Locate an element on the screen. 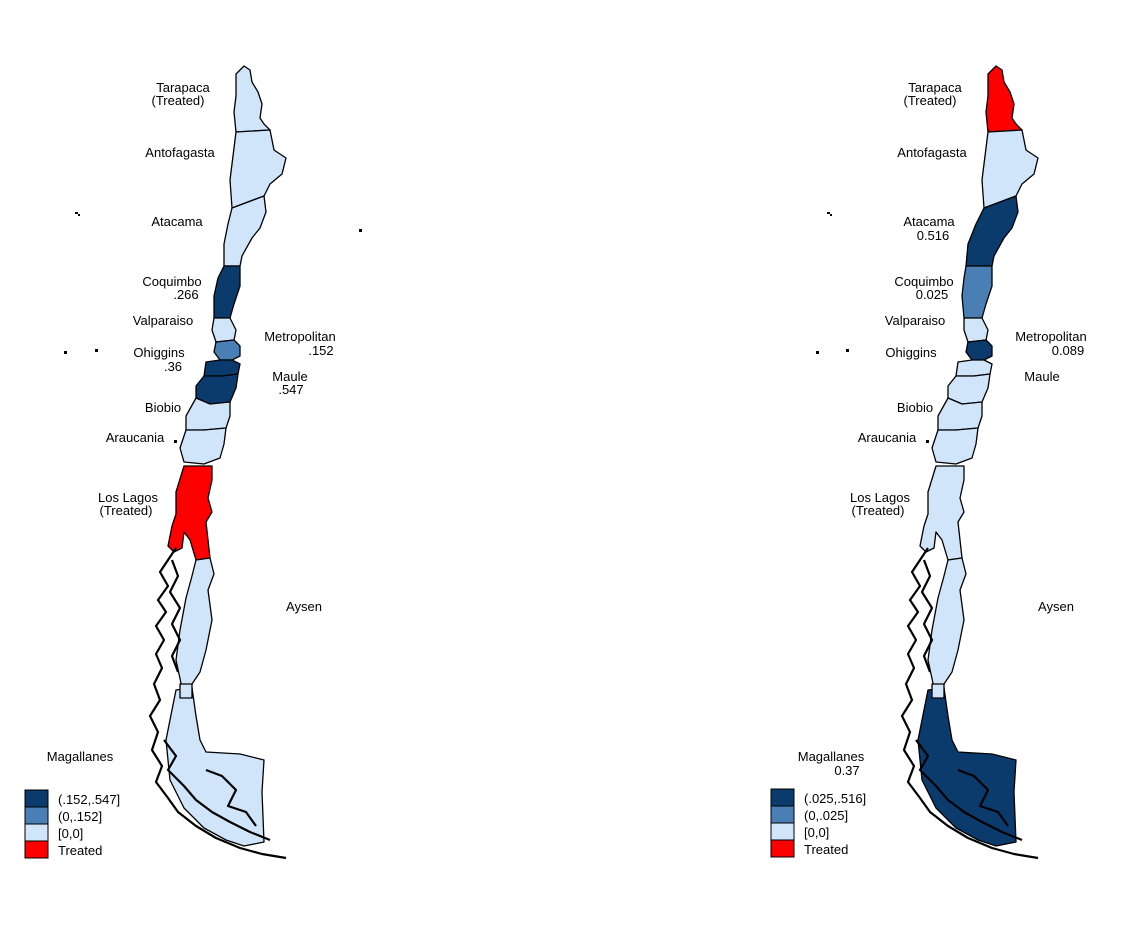 The width and height of the screenshot is (1124, 927). label-coquimbo-value: 0.025 is located at coordinates (932, 294).